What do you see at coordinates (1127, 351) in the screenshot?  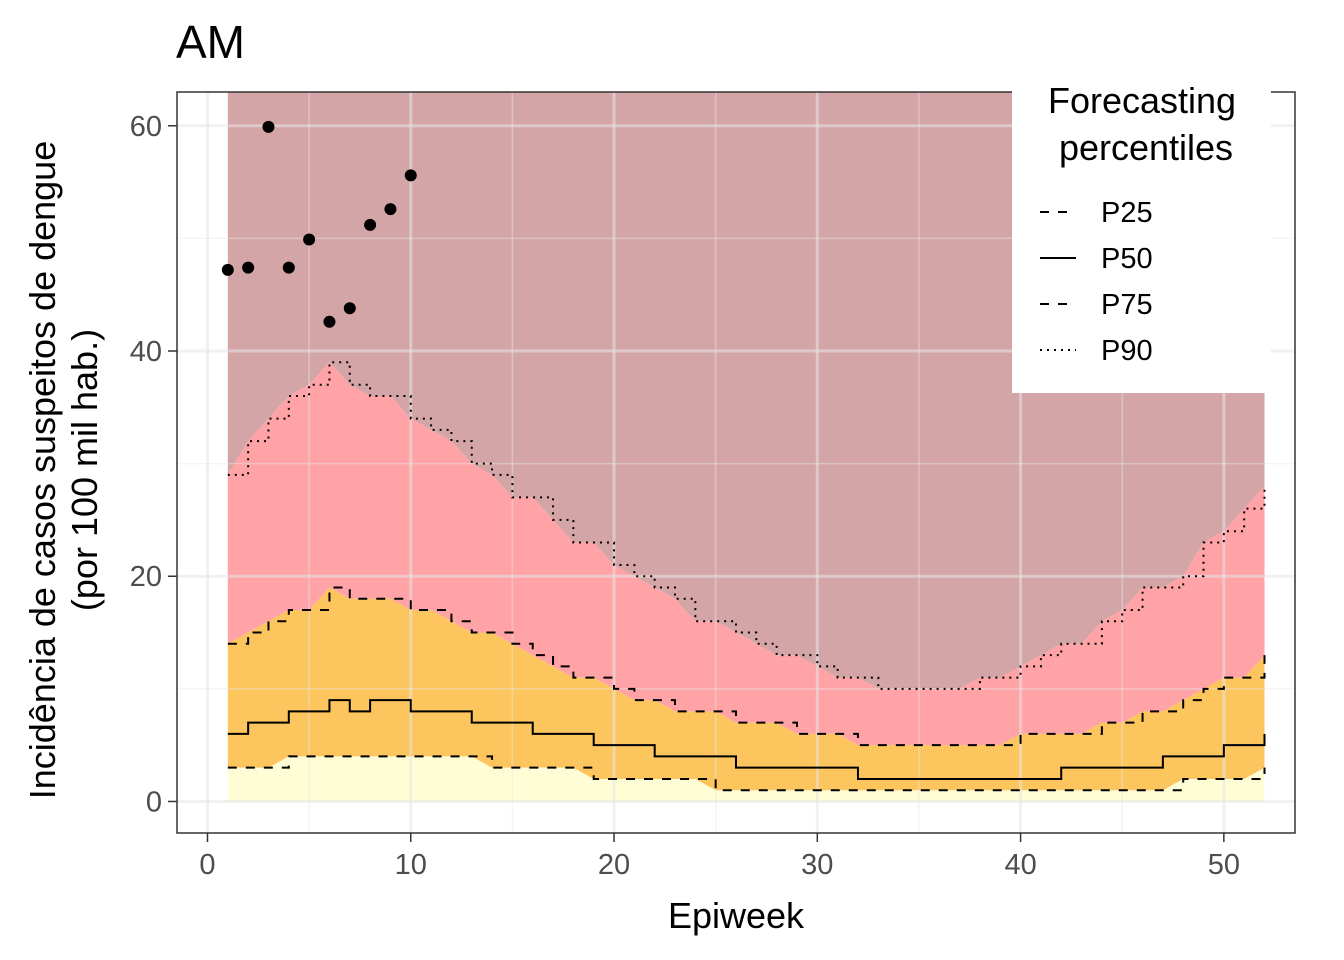 I see `legend-label-p90: P90` at bounding box center [1127, 351].